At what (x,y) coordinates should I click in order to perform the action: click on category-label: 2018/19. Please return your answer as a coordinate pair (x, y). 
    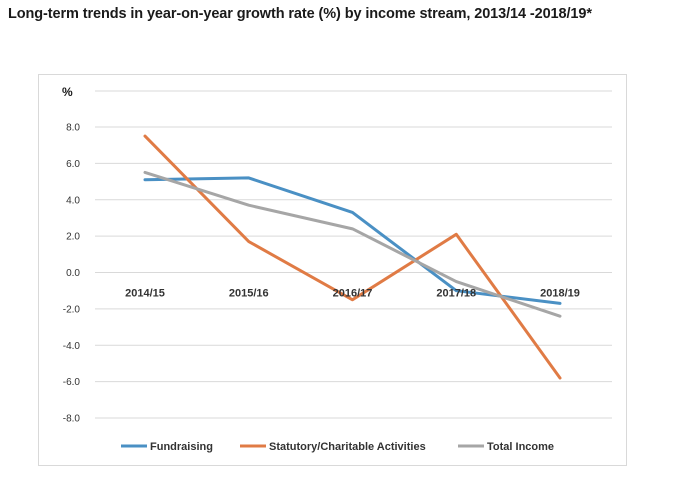
    Looking at the image, I should click on (560, 294).